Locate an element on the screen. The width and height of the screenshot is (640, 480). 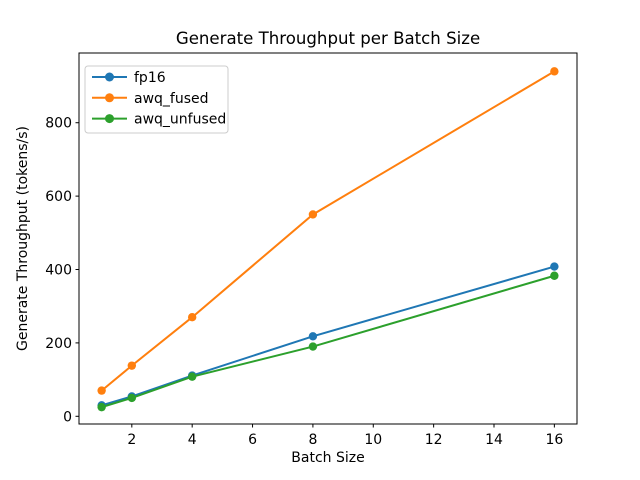
legend-label-fp16: fp16 is located at coordinates (150, 78).